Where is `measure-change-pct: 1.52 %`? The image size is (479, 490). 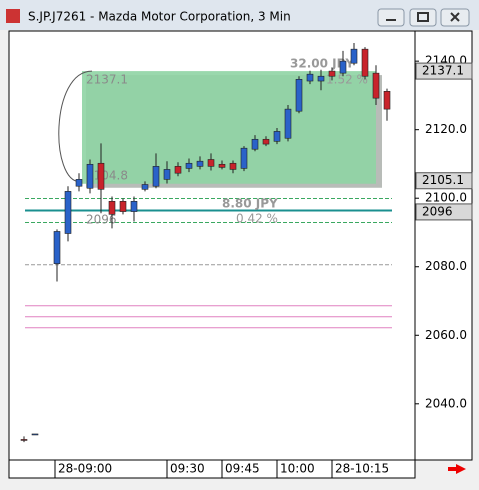
measure-change-pct: 1.52 % is located at coordinates (347, 80).